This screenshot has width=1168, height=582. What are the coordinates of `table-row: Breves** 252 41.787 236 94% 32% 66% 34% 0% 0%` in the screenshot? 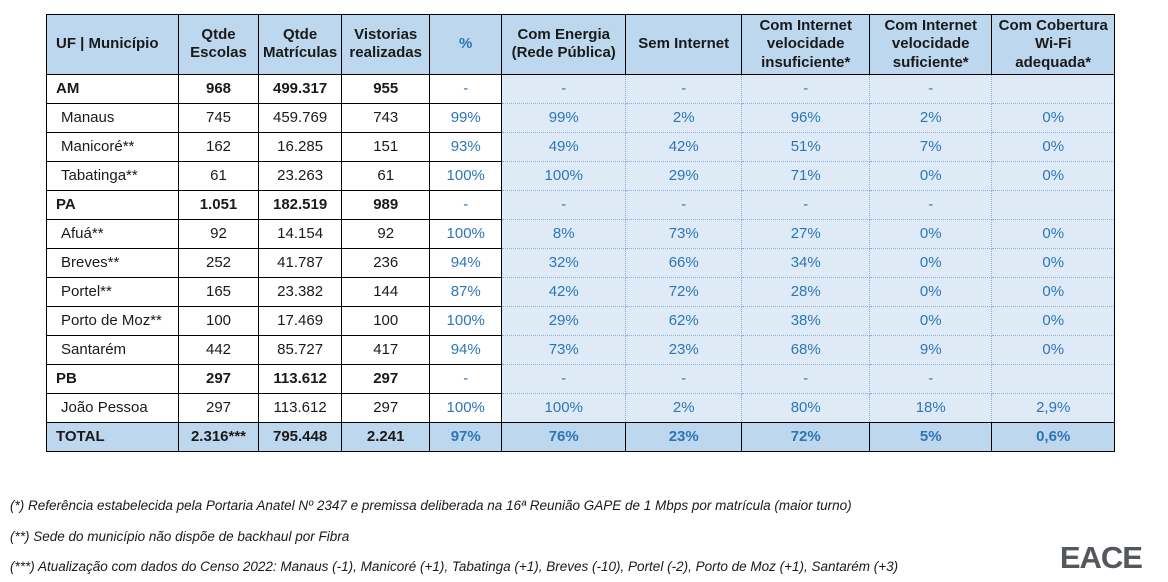 It's located at (581, 262).